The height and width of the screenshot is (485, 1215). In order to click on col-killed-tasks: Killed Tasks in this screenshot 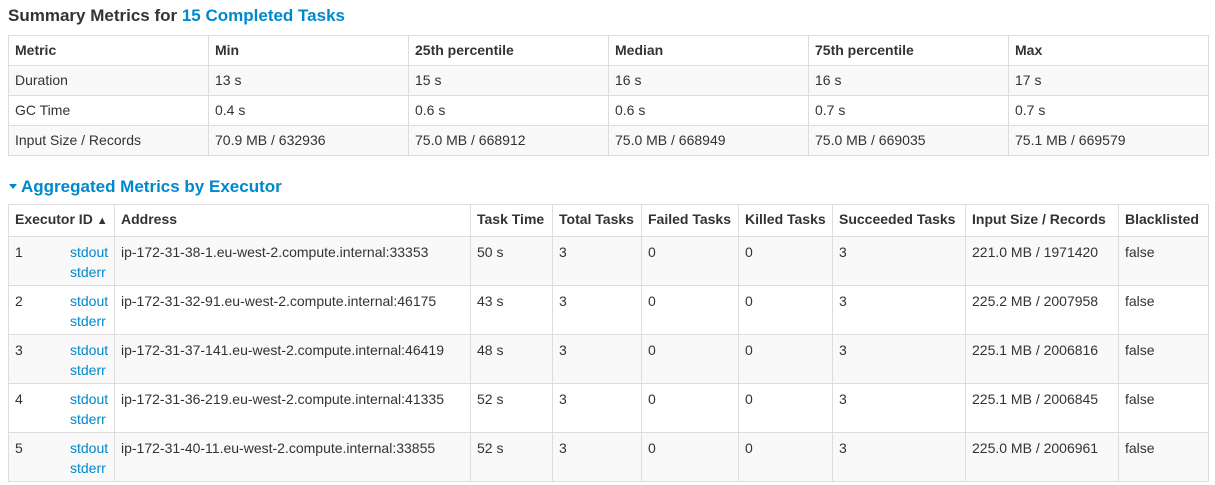, I will do `click(785, 220)`.